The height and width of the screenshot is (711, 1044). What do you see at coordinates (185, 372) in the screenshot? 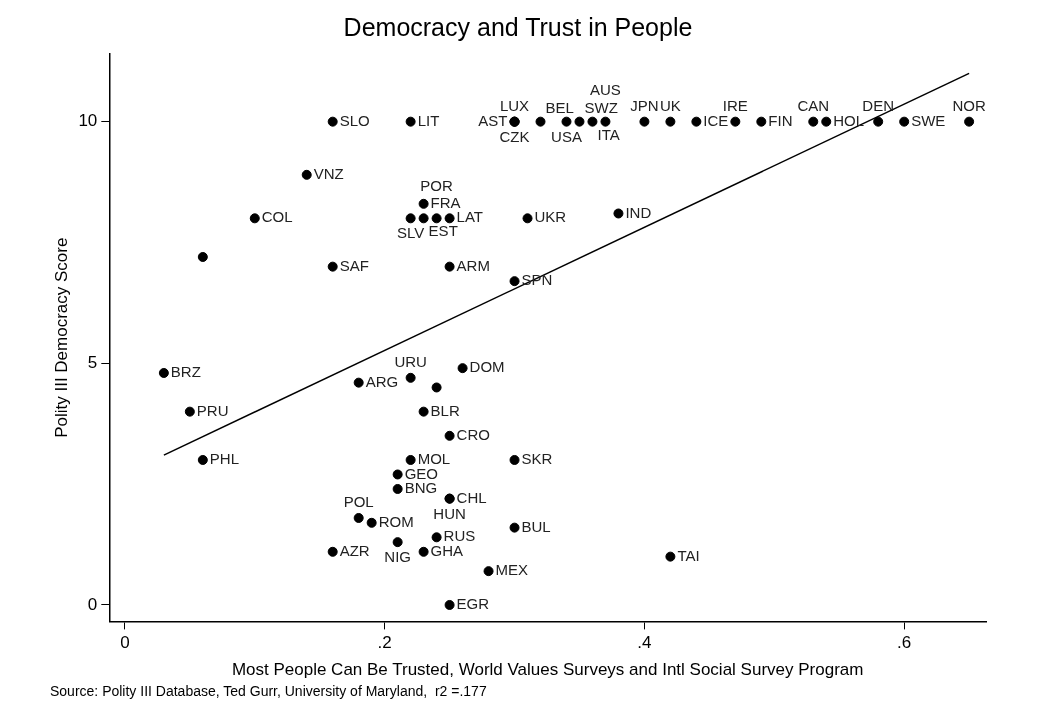
I see `annotation: BRZ` at bounding box center [185, 372].